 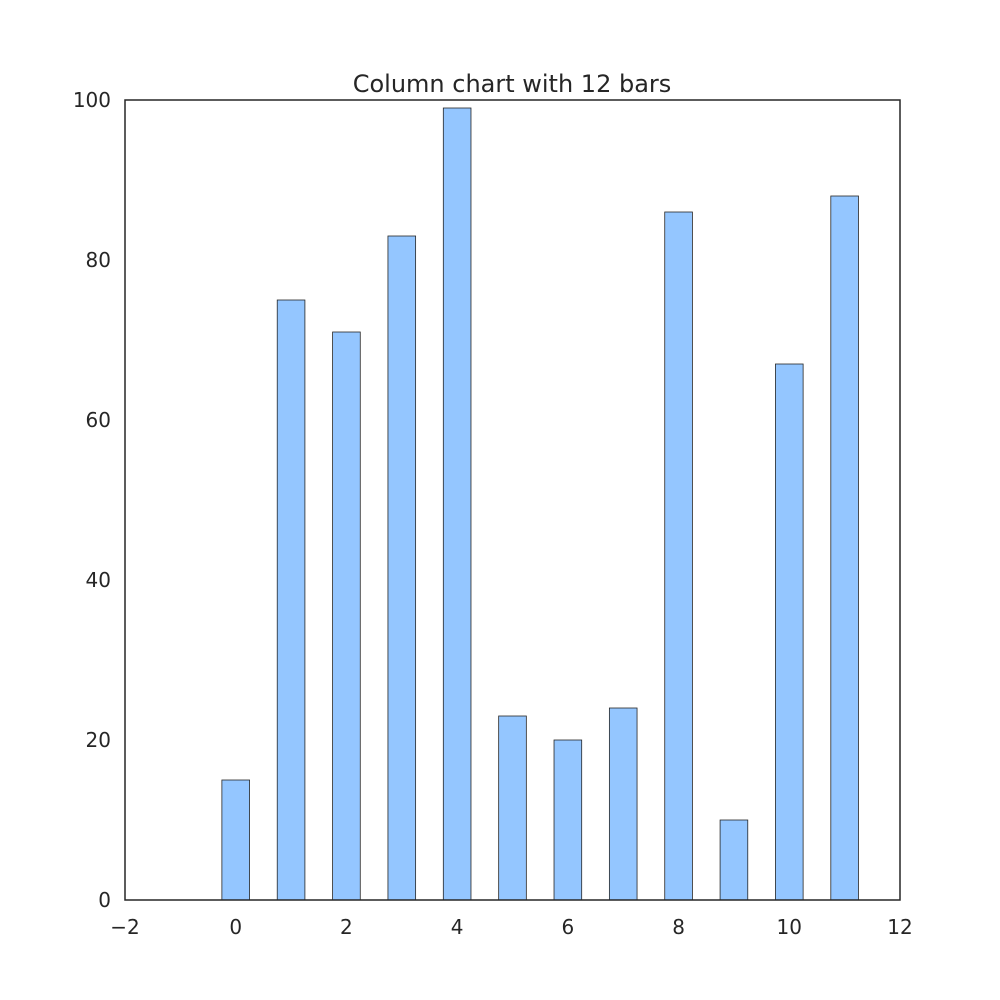 What do you see at coordinates (98, 420) in the screenshot?
I see `y-tick-label: 60` at bounding box center [98, 420].